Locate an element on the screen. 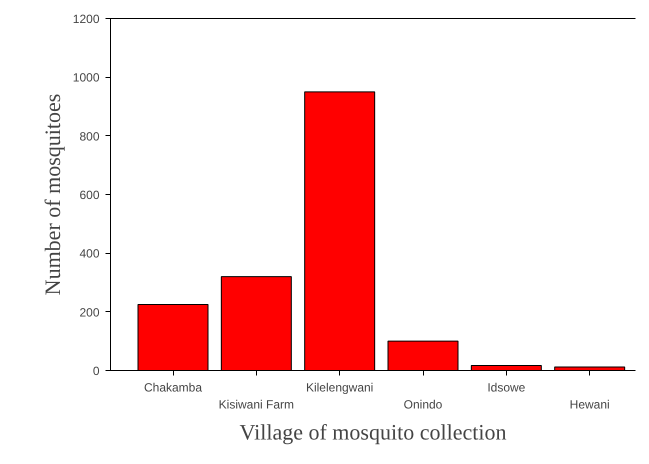 The width and height of the screenshot is (649, 464). x-tick-label: Kilelengwani is located at coordinates (340, 387).